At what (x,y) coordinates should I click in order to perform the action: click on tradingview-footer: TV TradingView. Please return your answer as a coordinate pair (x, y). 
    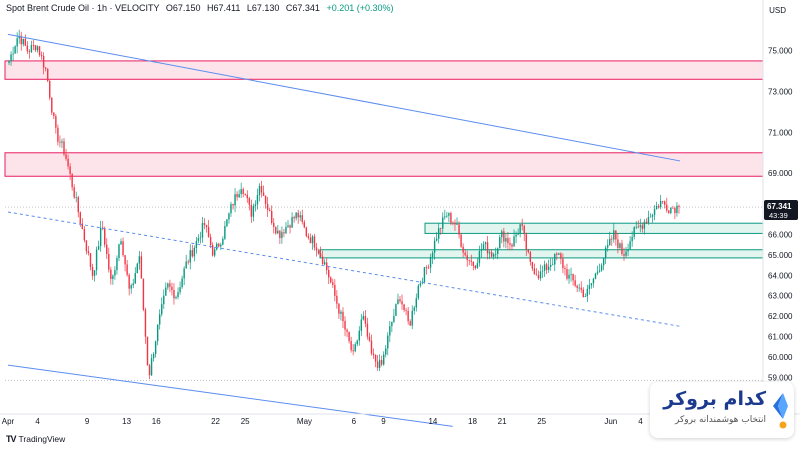
    Looking at the image, I should click on (35, 439).